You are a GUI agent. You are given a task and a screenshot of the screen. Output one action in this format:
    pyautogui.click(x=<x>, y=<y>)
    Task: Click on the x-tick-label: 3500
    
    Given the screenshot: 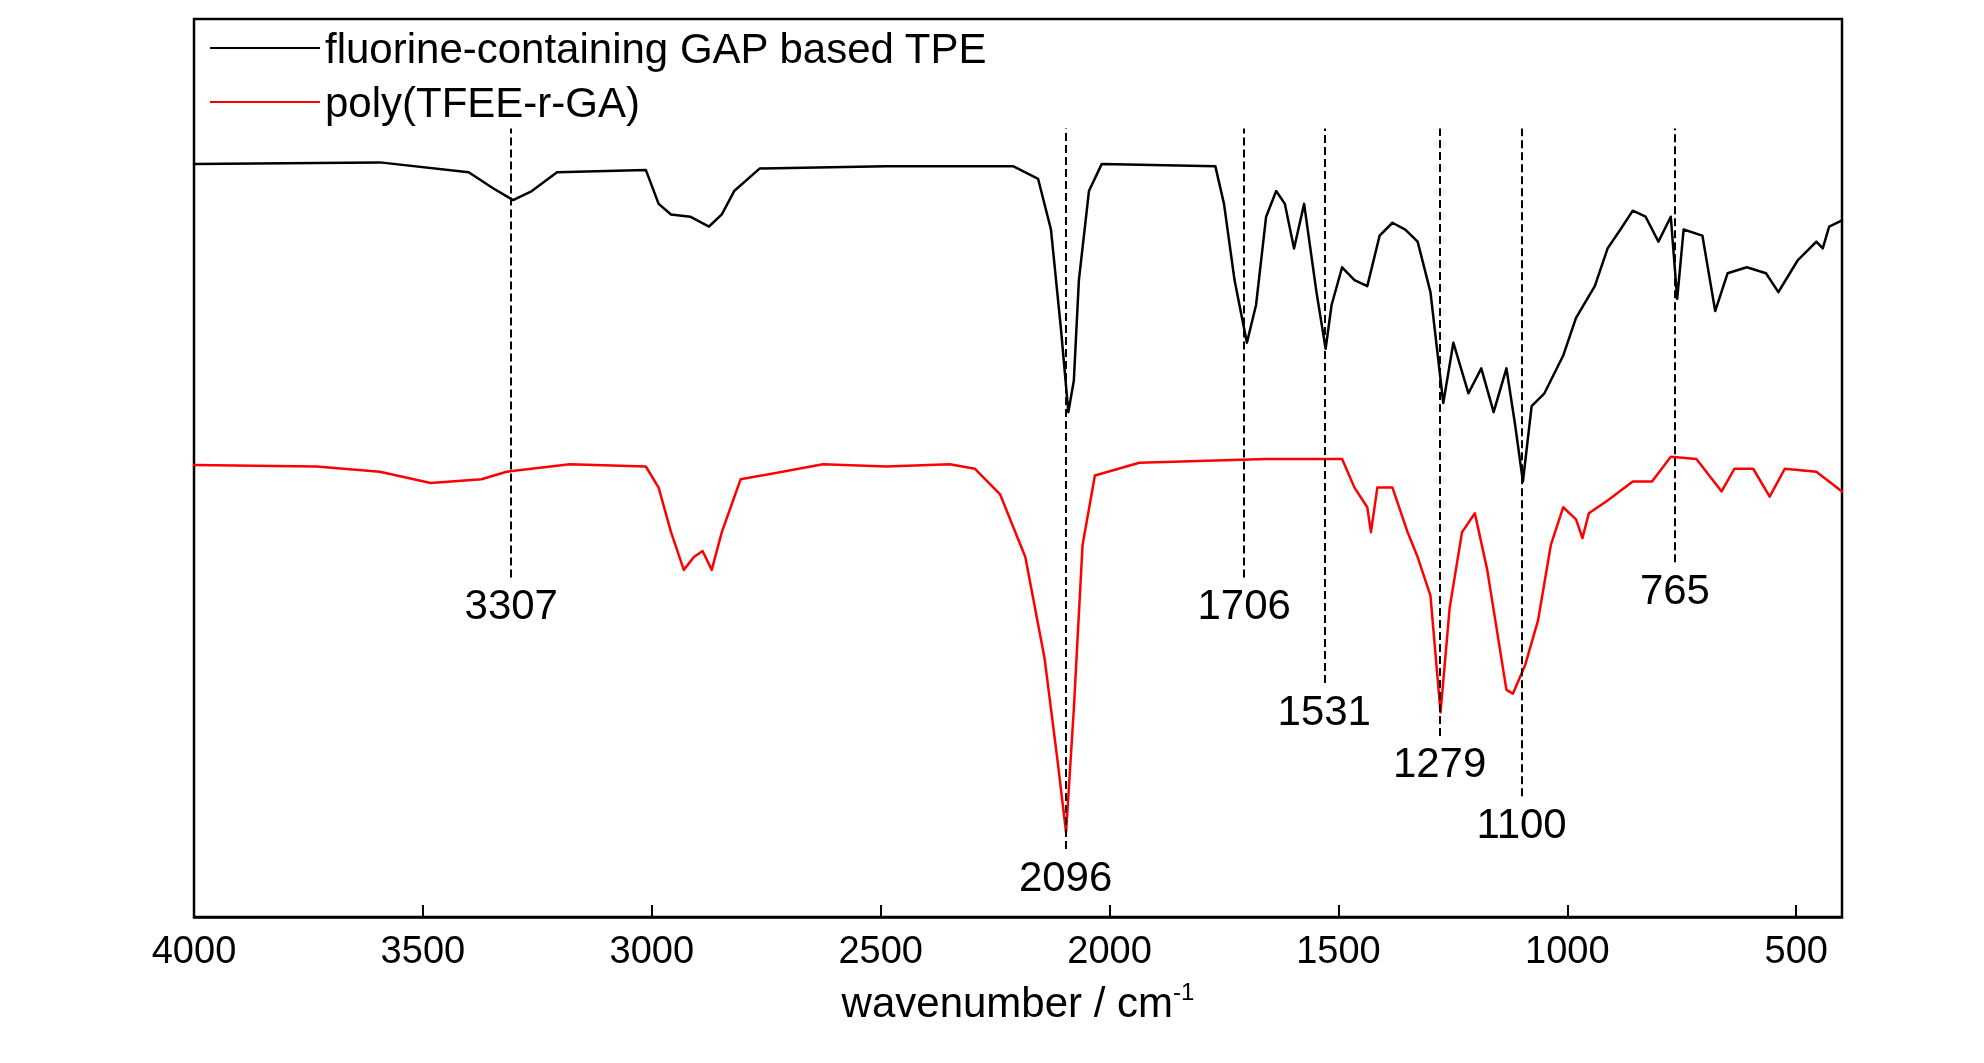 What is the action you would take?
    pyautogui.click(x=423, y=950)
    